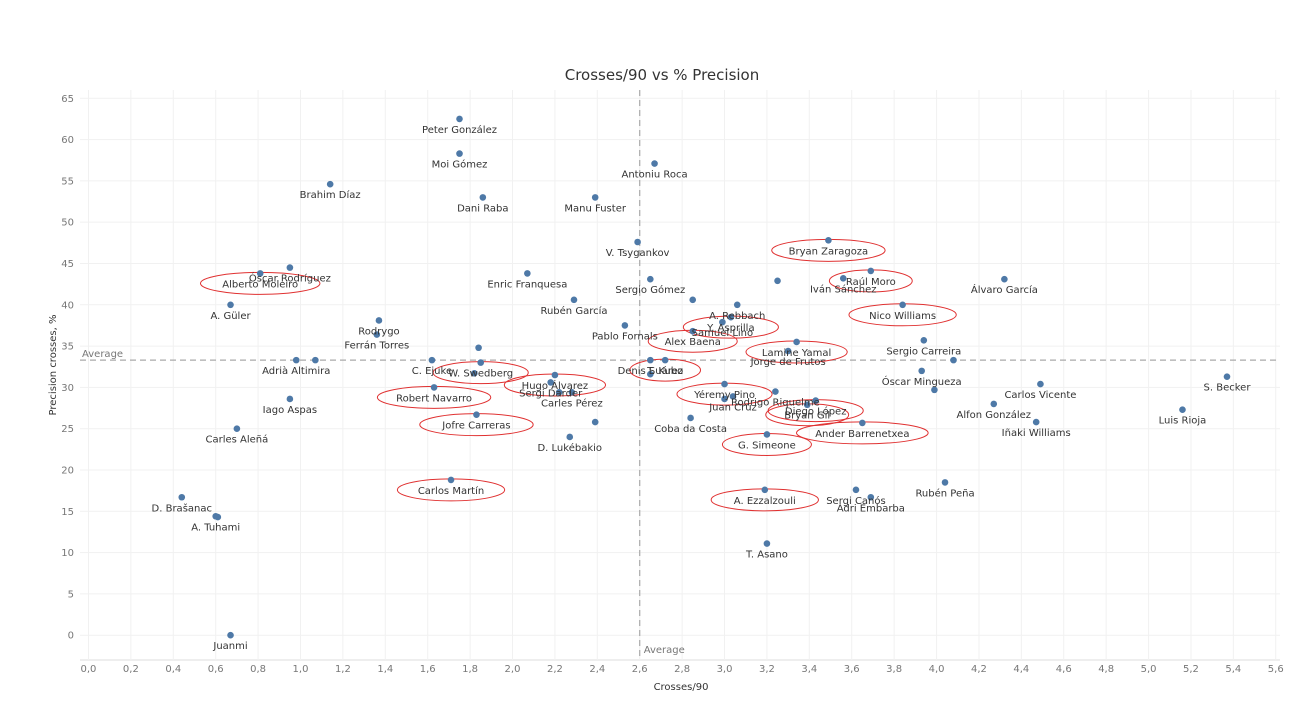  I want to click on point-label: D. Lukébakio, so click(569, 448).